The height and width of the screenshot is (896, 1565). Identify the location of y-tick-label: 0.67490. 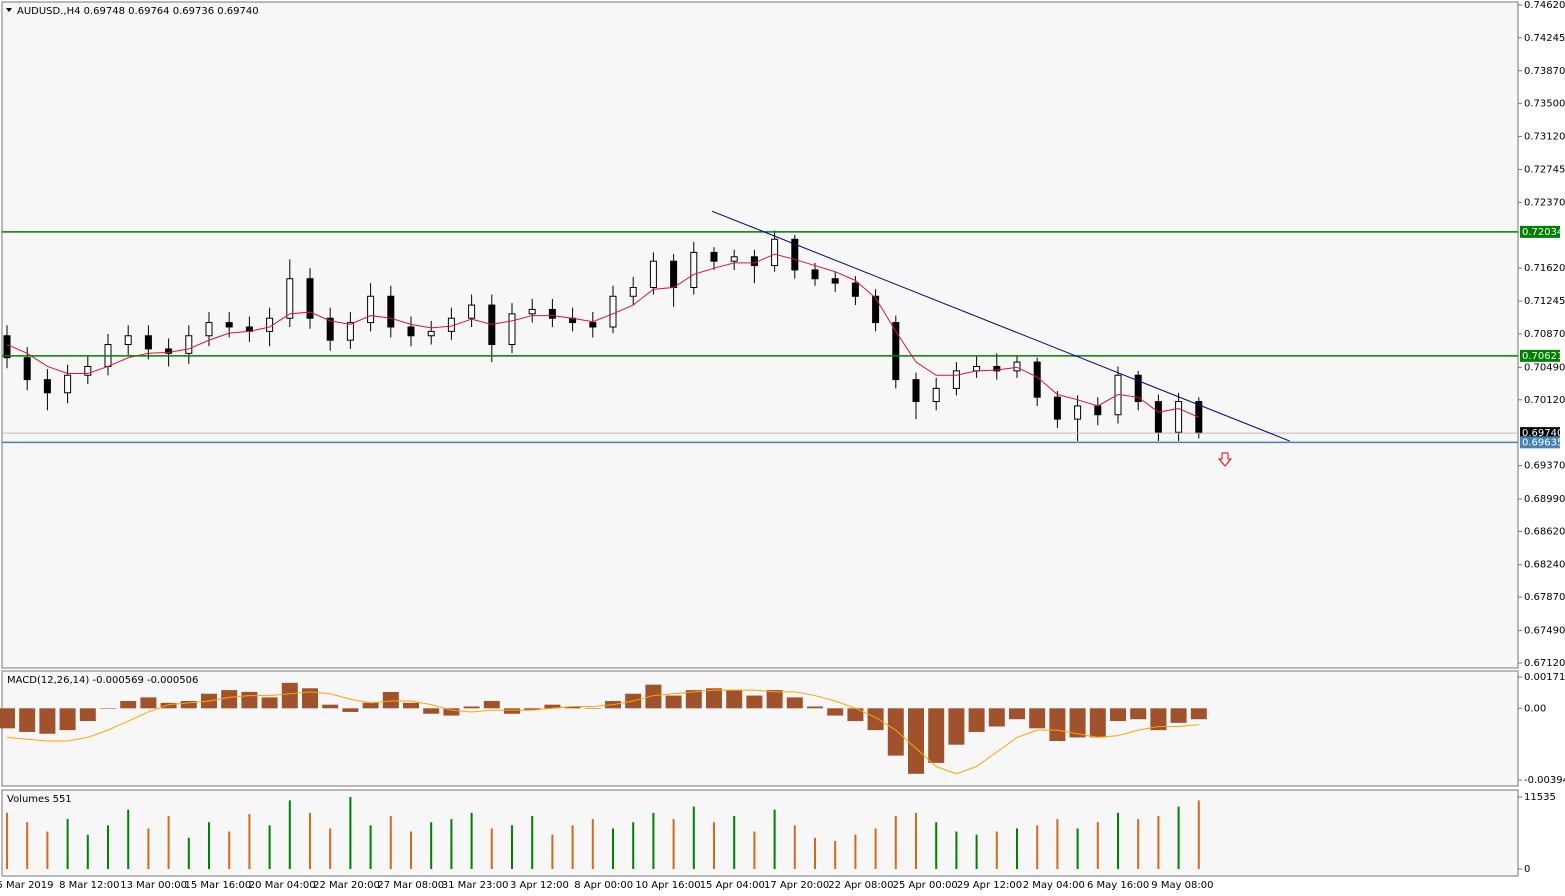
(1544, 631).